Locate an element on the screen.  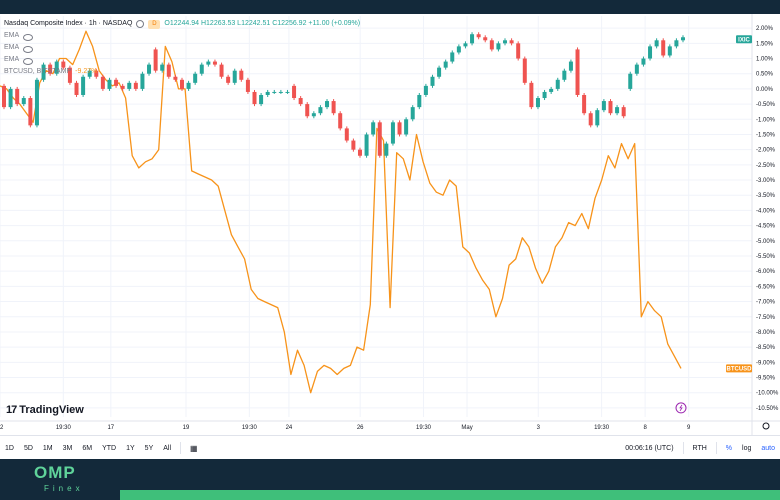
compare-value: -9.27% is located at coordinates (86, 71).